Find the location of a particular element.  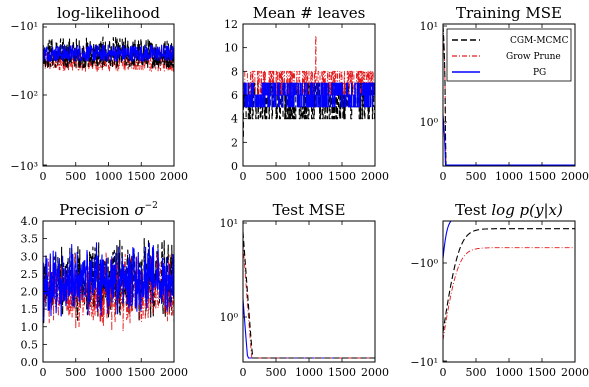

legend: CGM-MCMC Grow Prune PG is located at coordinates (509, 55).